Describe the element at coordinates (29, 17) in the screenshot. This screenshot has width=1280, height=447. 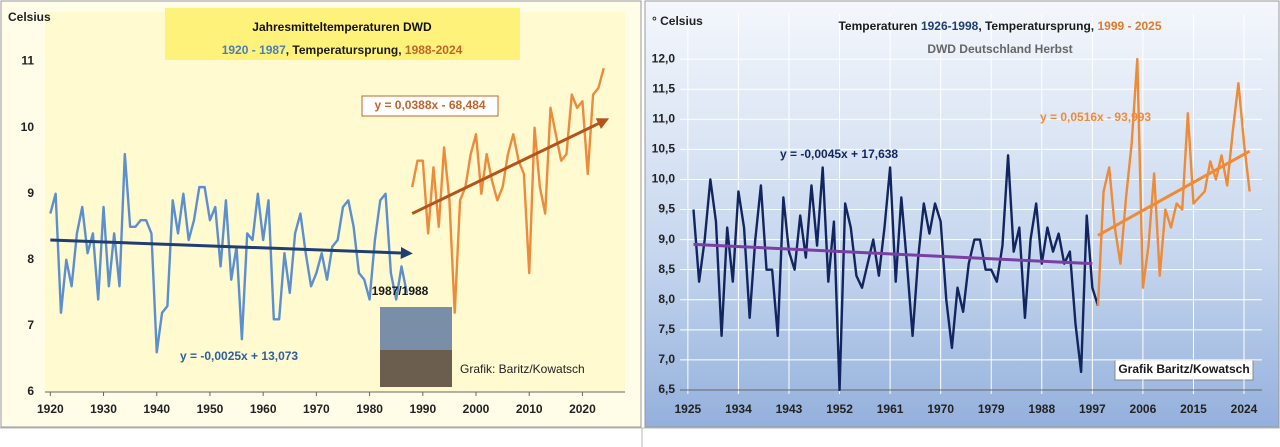
I see `y-axis-label: Celsius` at that location.